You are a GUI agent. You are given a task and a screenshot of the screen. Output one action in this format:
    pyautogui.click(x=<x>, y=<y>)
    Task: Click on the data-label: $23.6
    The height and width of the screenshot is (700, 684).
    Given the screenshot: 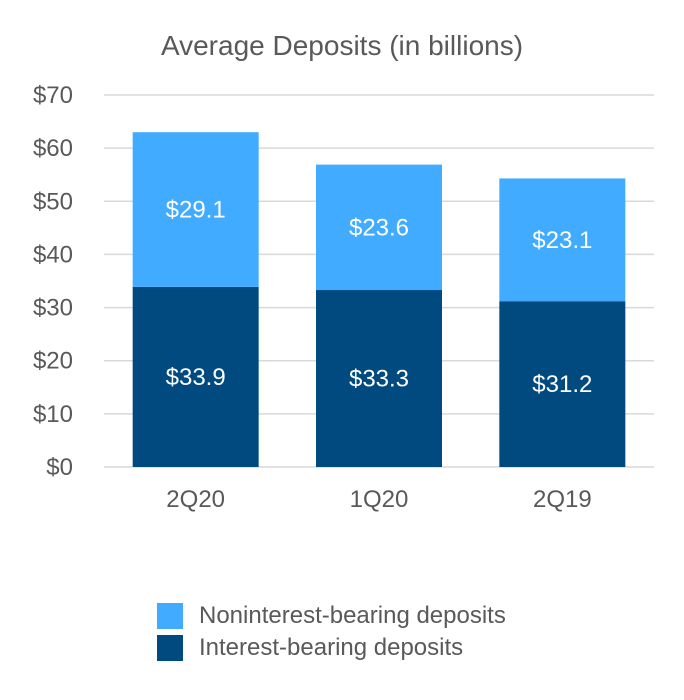 What is the action you would take?
    pyautogui.click(x=379, y=227)
    